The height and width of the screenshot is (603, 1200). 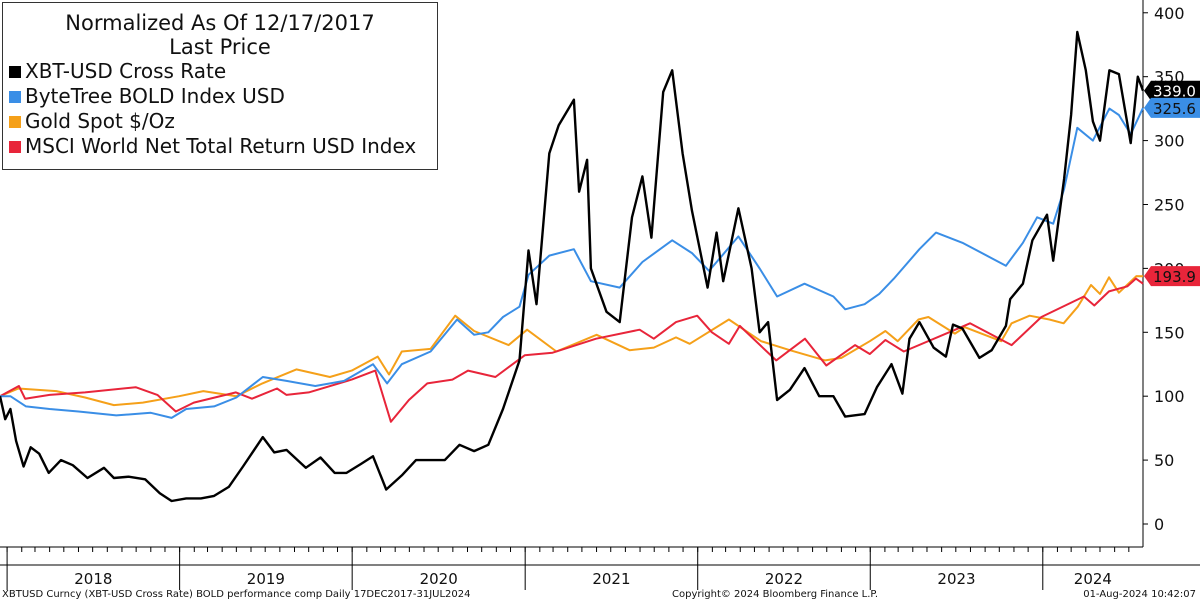 I want to click on x-tick-label: 2022, so click(x=784, y=579).